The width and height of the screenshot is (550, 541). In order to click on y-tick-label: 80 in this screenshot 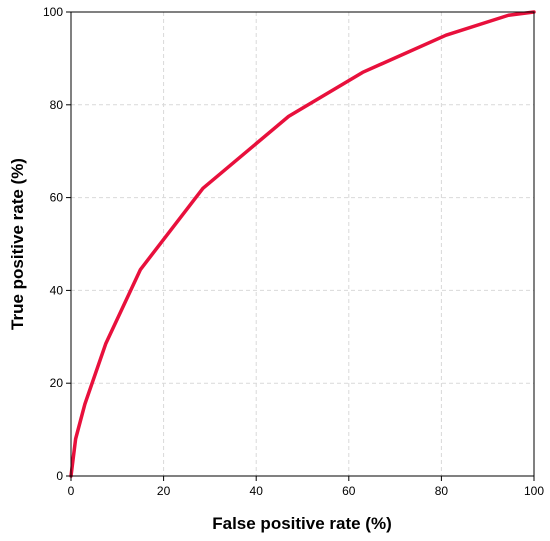, I will do `click(57, 105)`.